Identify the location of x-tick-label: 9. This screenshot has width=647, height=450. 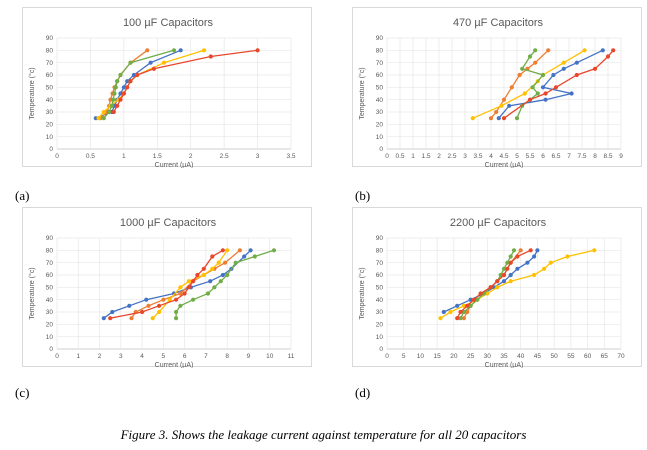
(249, 356).